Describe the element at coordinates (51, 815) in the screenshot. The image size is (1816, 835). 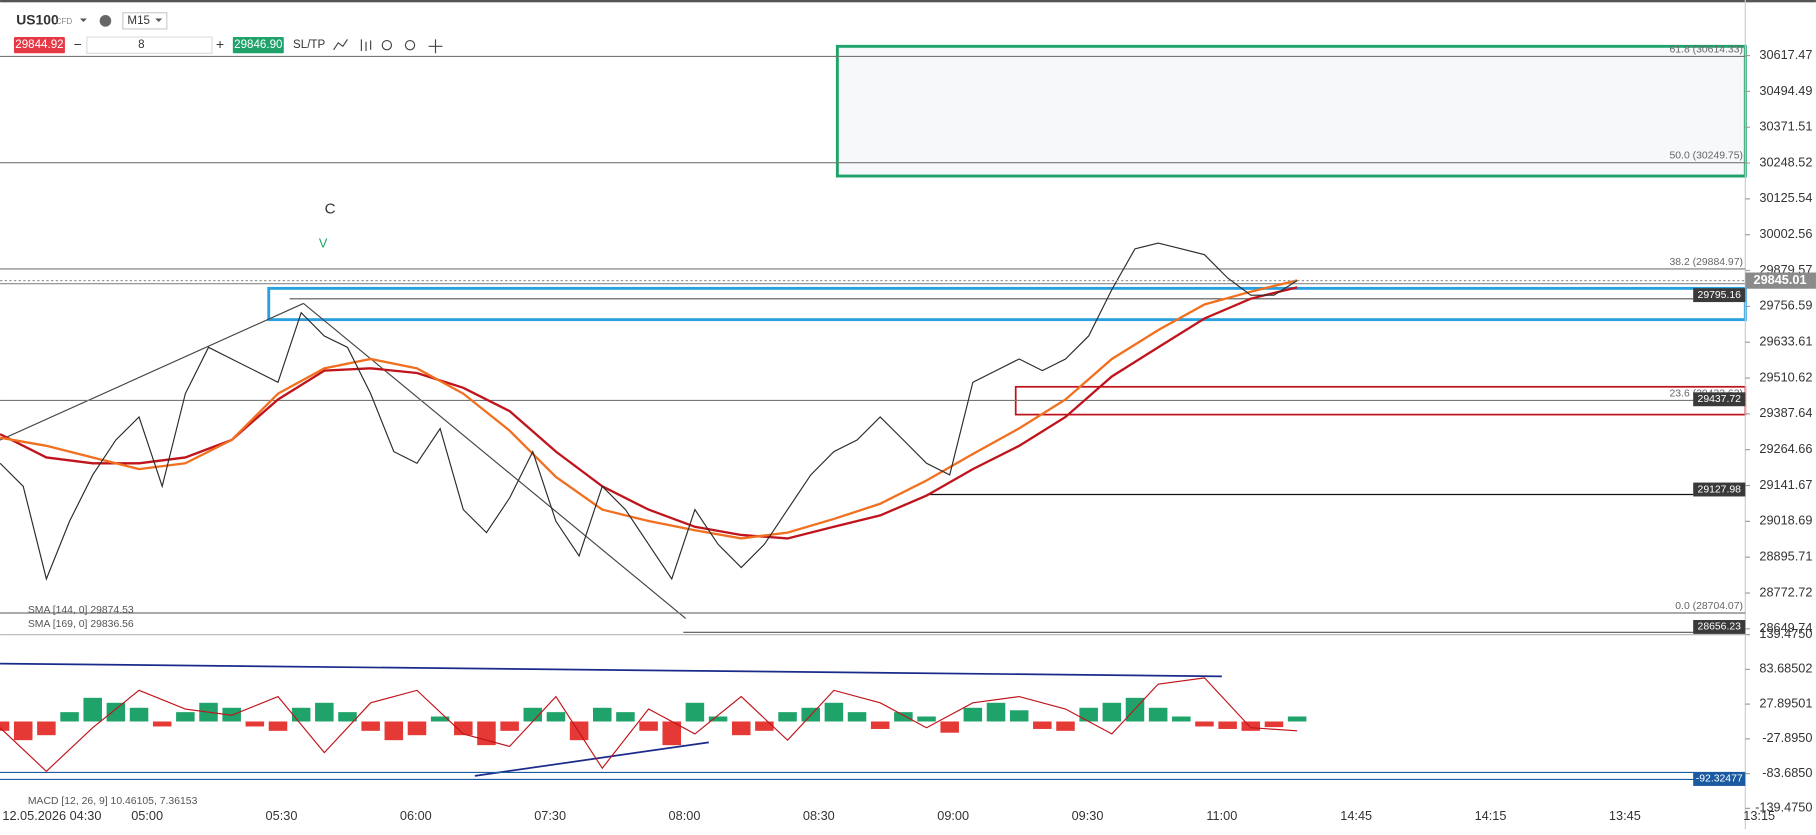
I see `x-tick-label: 12.05.2026 04:30` at that location.